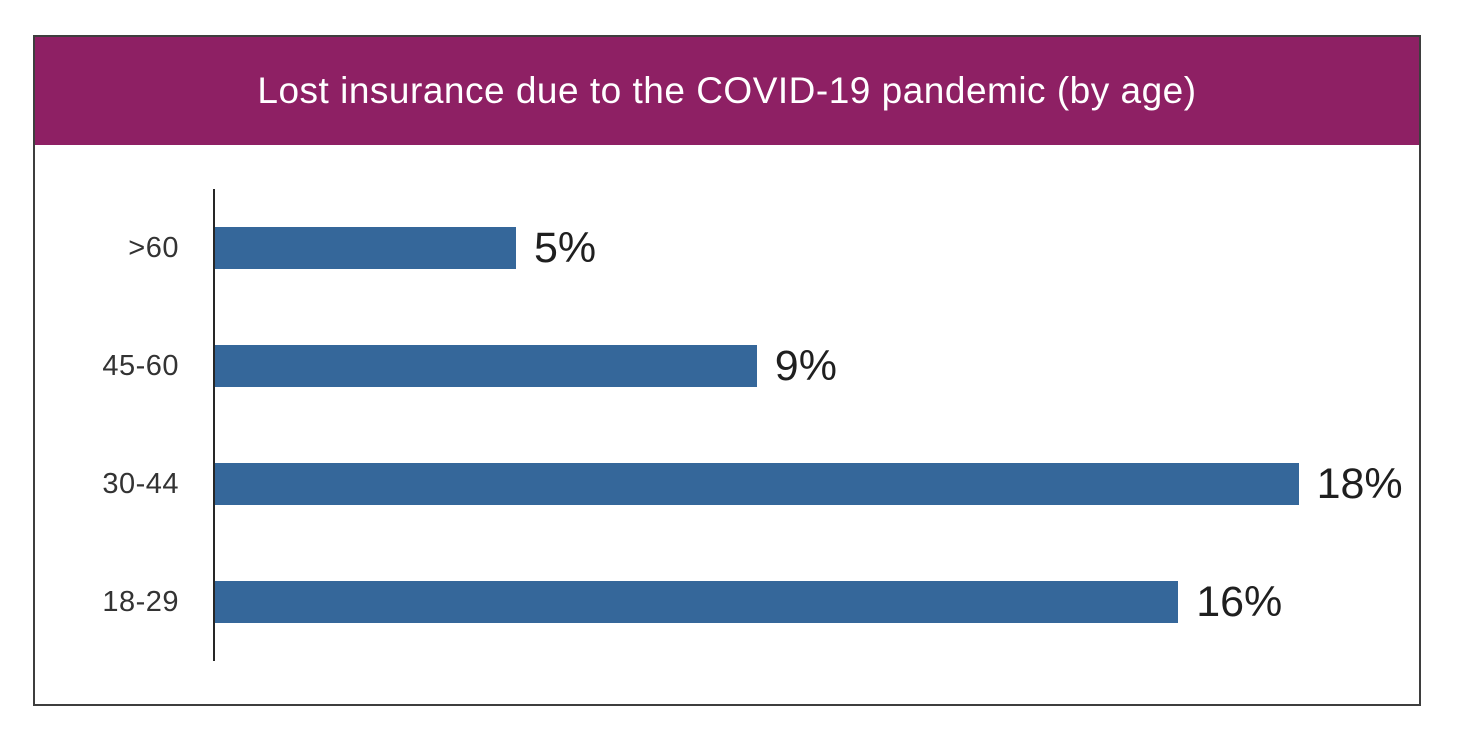  I want to click on value-label: 9%, so click(805, 365).